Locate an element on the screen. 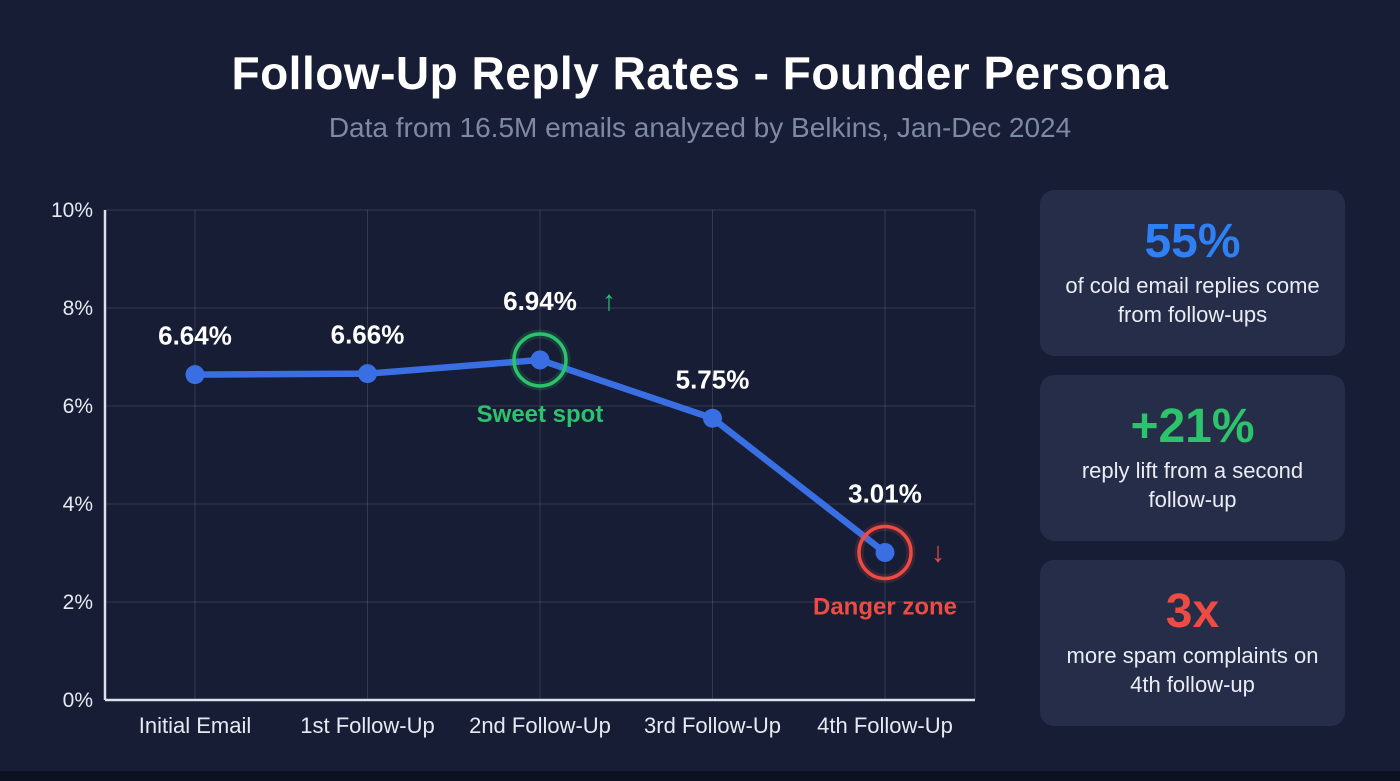 This screenshot has height=781, width=1400. stat-value: 3x is located at coordinates (1192, 611).